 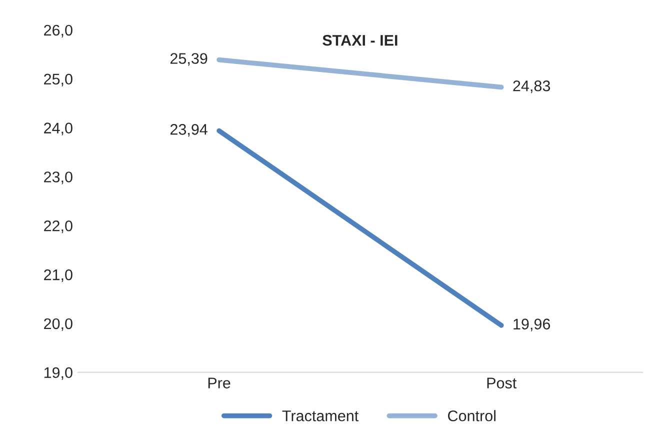 What do you see at coordinates (58, 129) in the screenshot?
I see `y-tick-label: 24,0` at bounding box center [58, 129].